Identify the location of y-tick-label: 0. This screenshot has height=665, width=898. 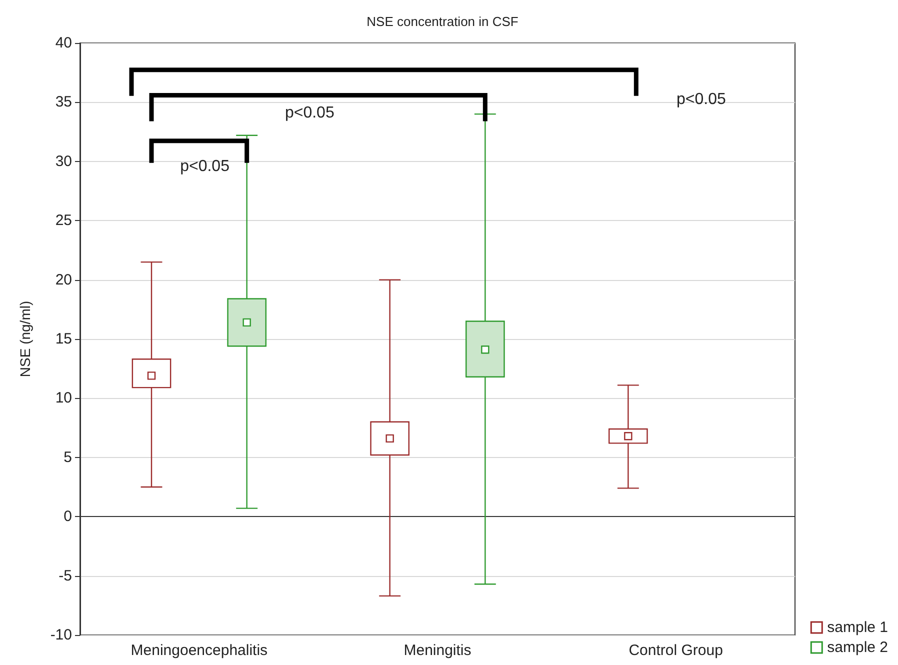
(68, 517).